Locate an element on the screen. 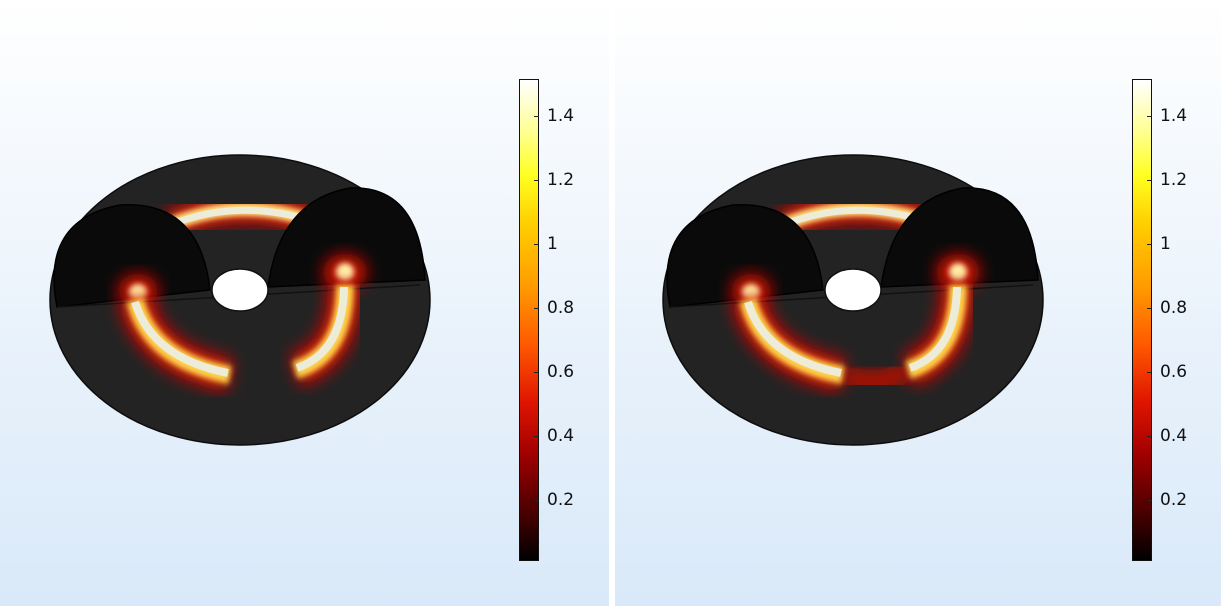 The image size is (1221, 606). panel-divider is located at coordinates (612, 303).